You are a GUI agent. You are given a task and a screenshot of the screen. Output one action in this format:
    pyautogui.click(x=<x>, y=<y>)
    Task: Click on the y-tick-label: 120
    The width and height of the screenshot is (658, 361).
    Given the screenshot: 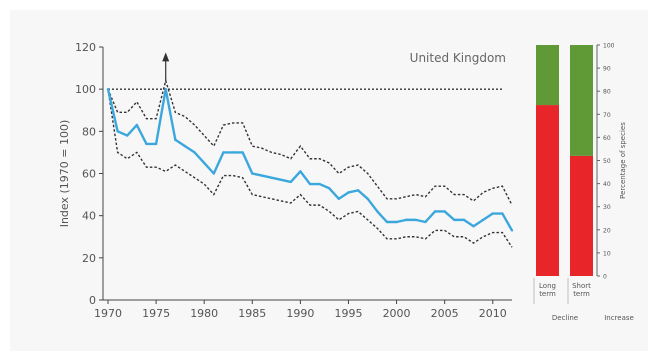 What is the action you would take?
    pyautogui.click(x=85, y=47)
    